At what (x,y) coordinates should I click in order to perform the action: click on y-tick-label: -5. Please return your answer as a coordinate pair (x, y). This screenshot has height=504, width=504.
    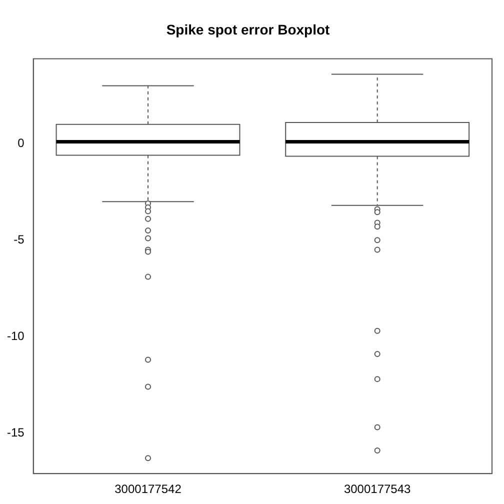
    Looking at the image, I should click on (19, 239).